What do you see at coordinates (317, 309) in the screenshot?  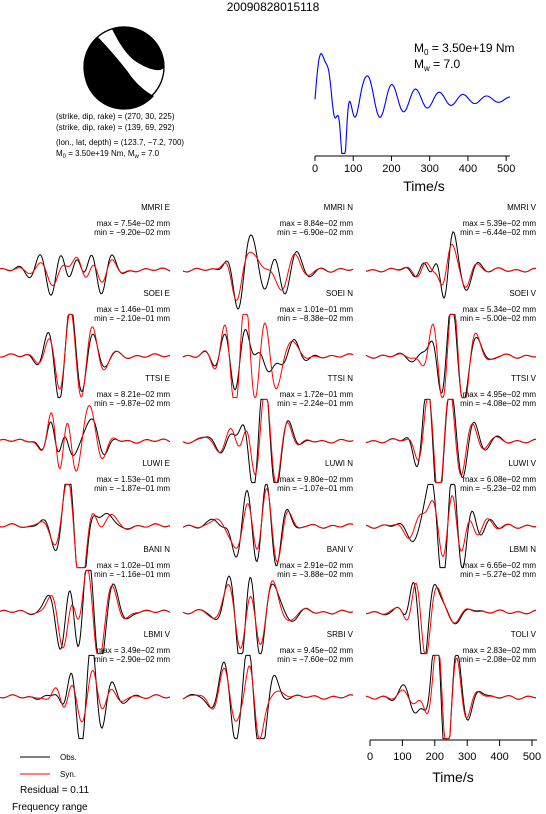 I see `trace-max-label: max = 1.01e−01 mm` at bounding box center [317, 309].